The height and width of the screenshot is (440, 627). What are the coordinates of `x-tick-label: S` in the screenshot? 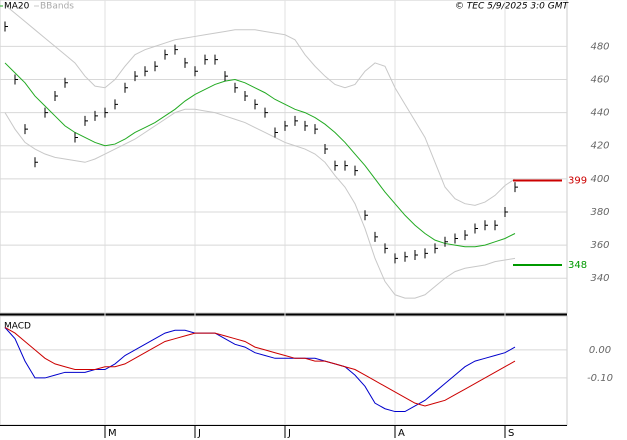 It's located at (511, 433).